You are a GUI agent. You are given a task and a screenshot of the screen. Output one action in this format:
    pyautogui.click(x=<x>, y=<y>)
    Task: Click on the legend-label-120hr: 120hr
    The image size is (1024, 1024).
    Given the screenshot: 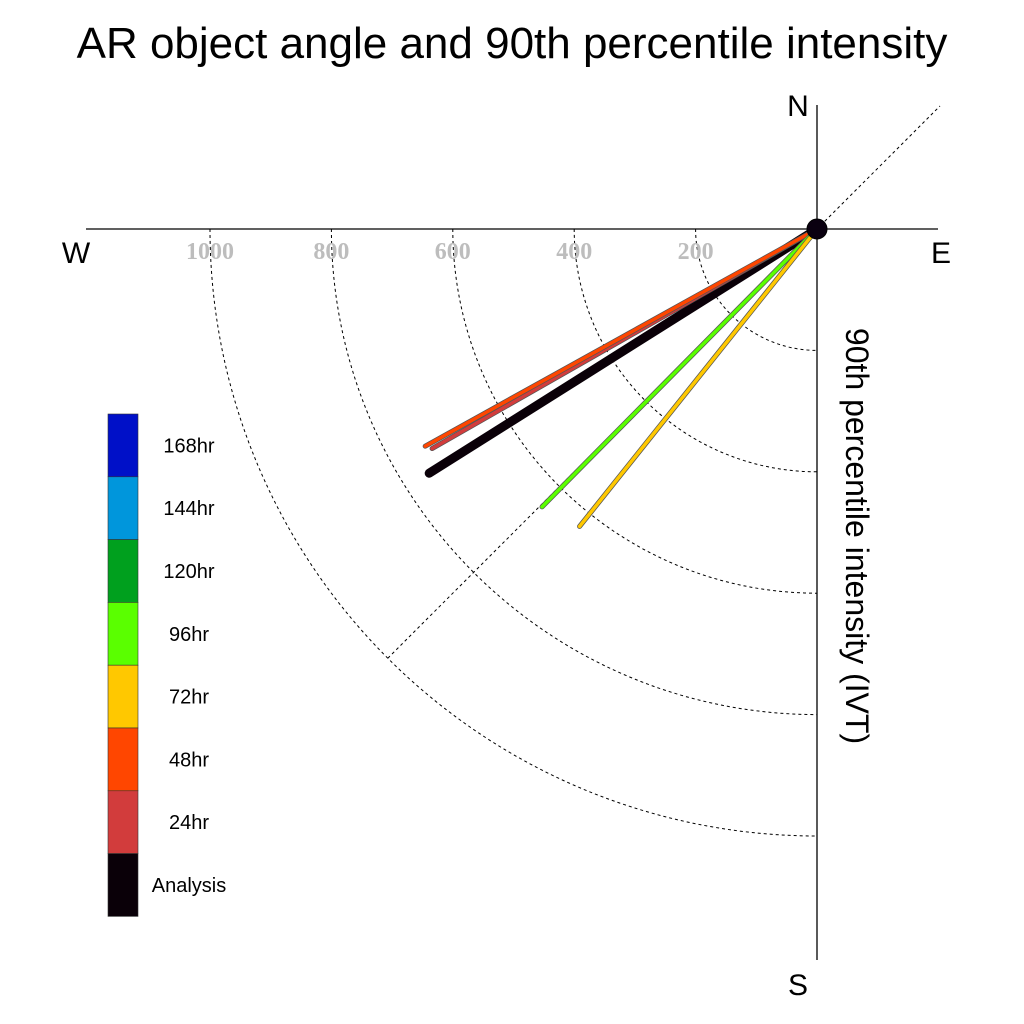 What is the action you would take?
    pyautogui.click(x=188, y=572)
    